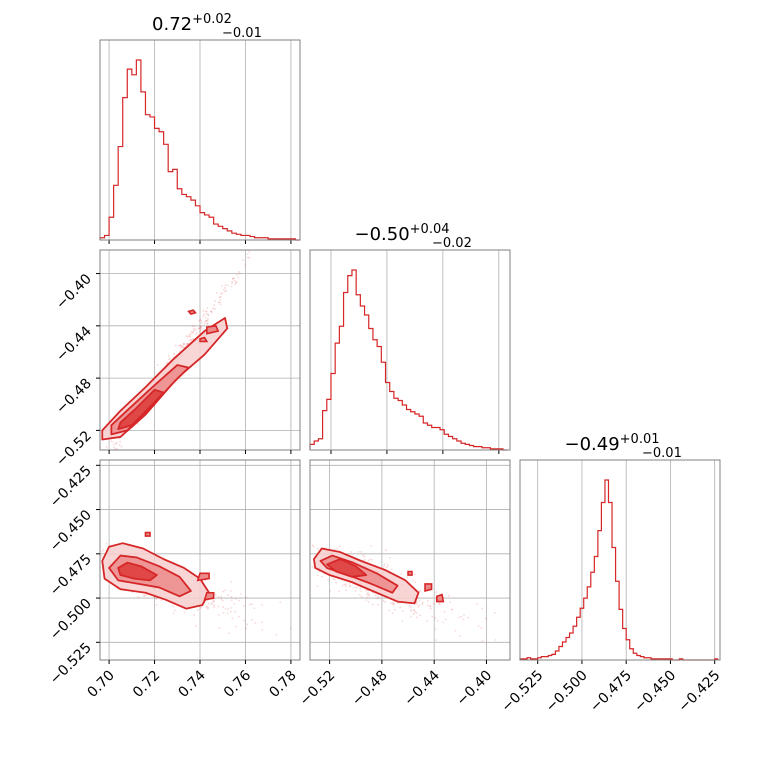 The height and width of the screenshot is (760, 760). What do you see at coordinates (410, 573) in the screenshot?
I see `contour-island` at bounding box center [410, 573].